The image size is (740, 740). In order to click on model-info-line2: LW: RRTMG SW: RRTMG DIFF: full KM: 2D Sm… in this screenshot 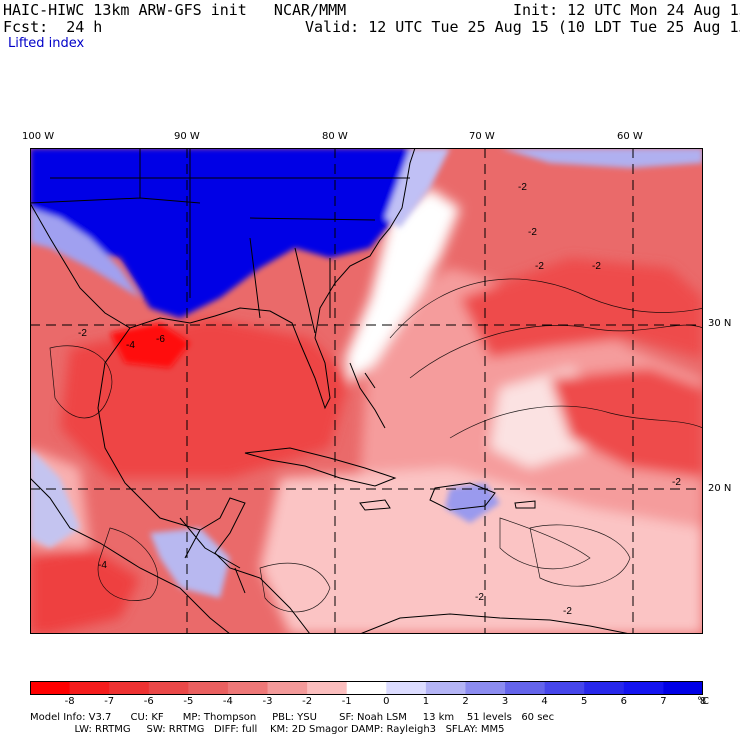, I will do `click(267, 729)`.